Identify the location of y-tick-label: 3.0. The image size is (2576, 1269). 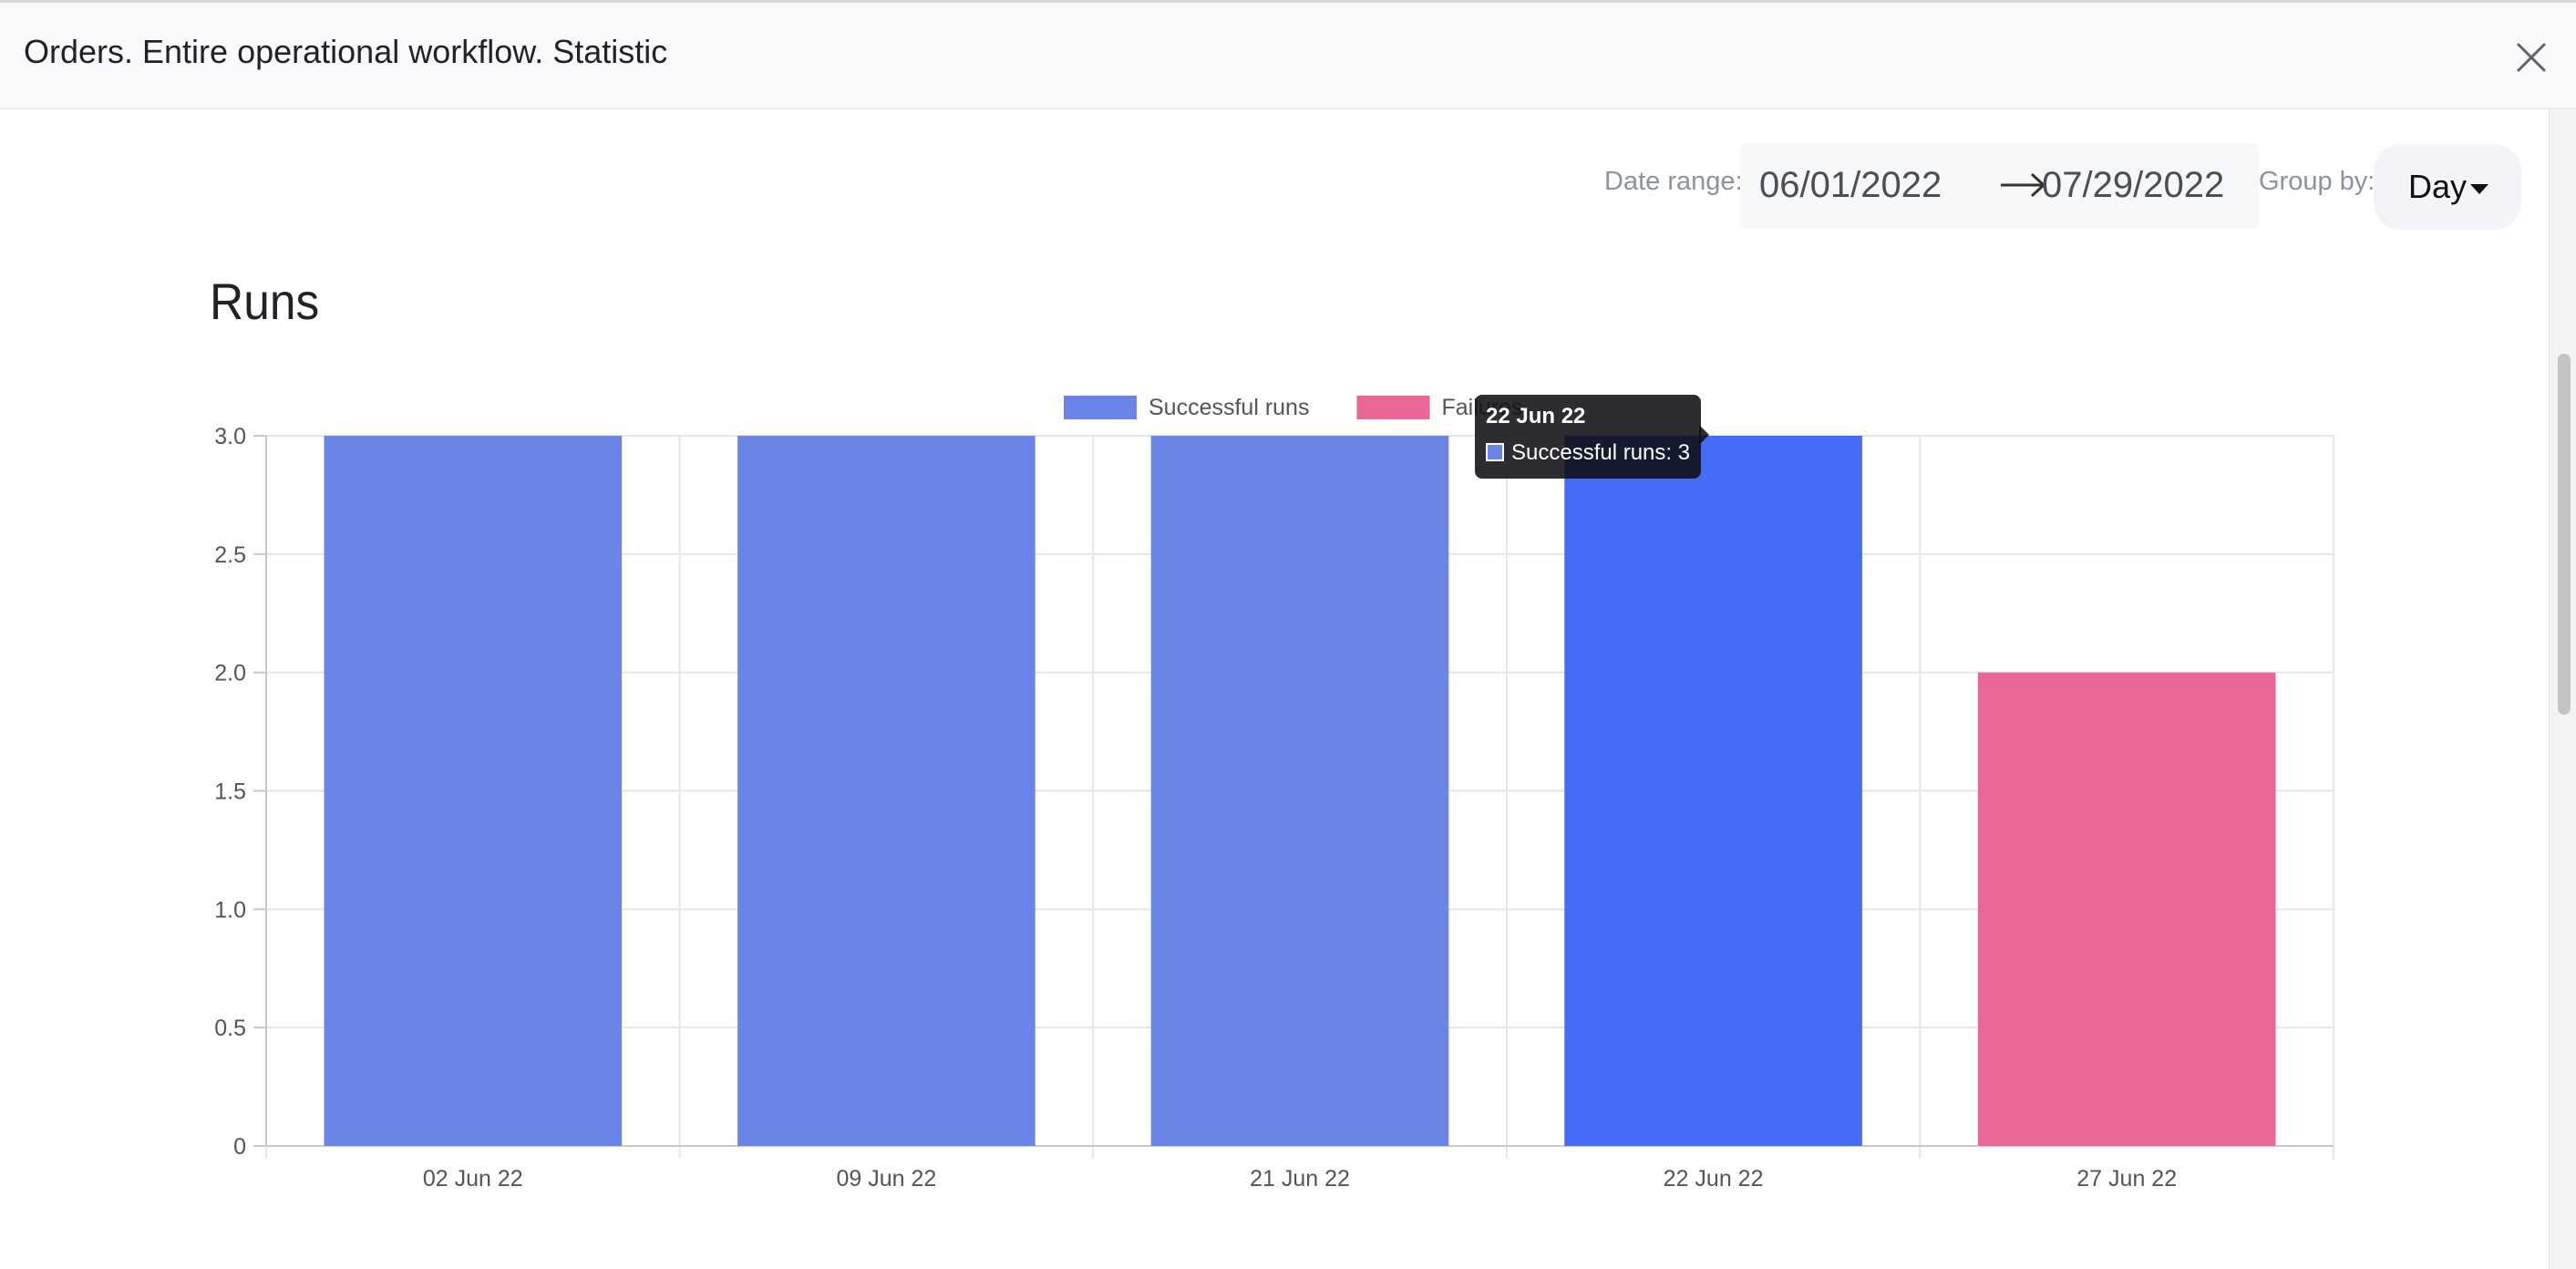
(230, 436).